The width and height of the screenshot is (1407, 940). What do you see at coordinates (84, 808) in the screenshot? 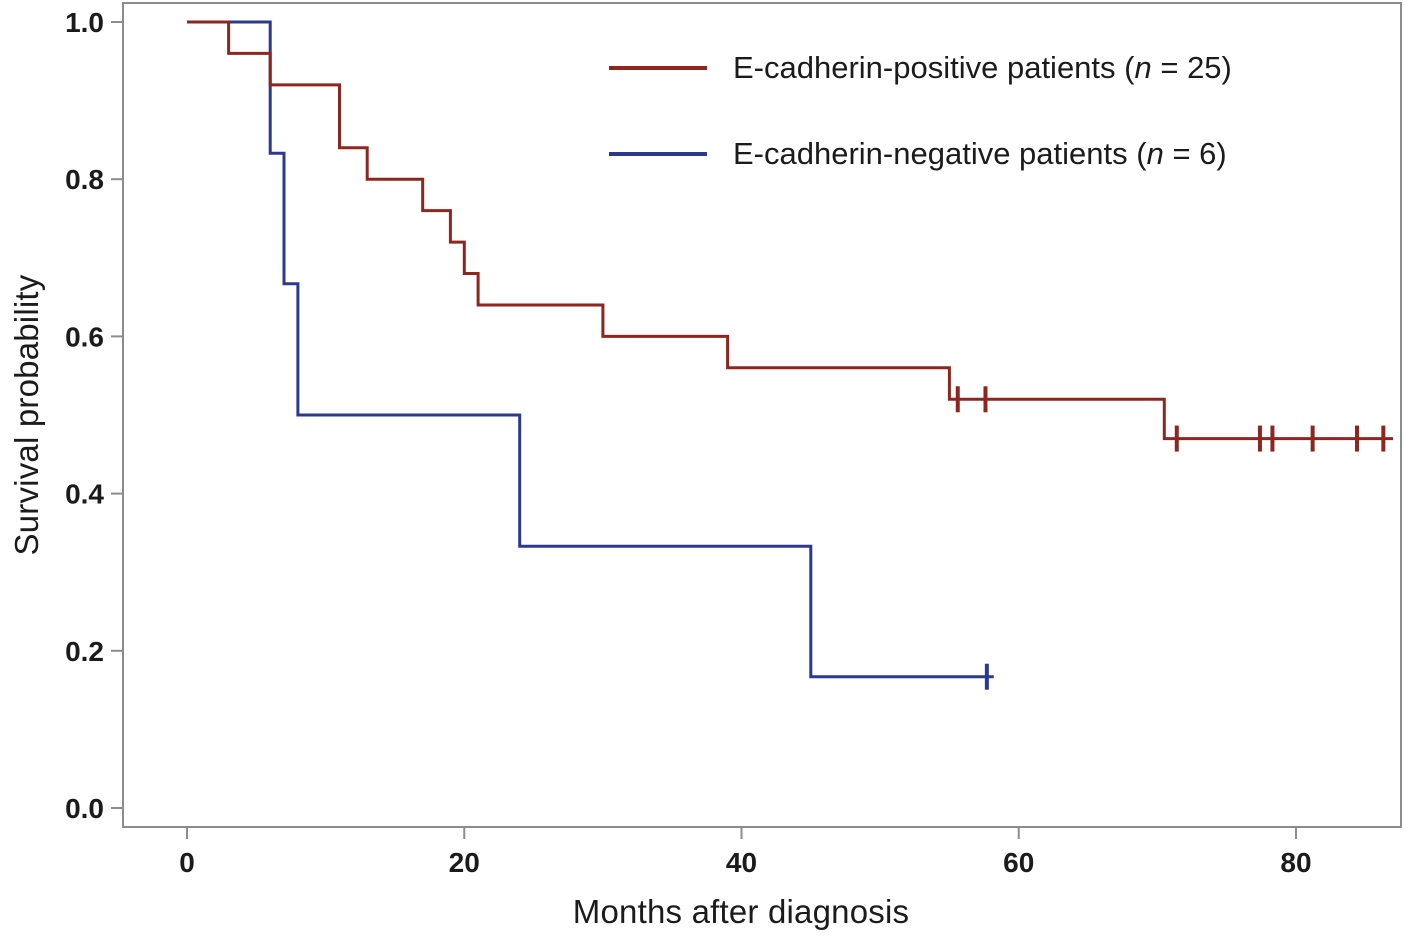
I see `y-tick-label: 0.0` at bounding box center [84, 808].